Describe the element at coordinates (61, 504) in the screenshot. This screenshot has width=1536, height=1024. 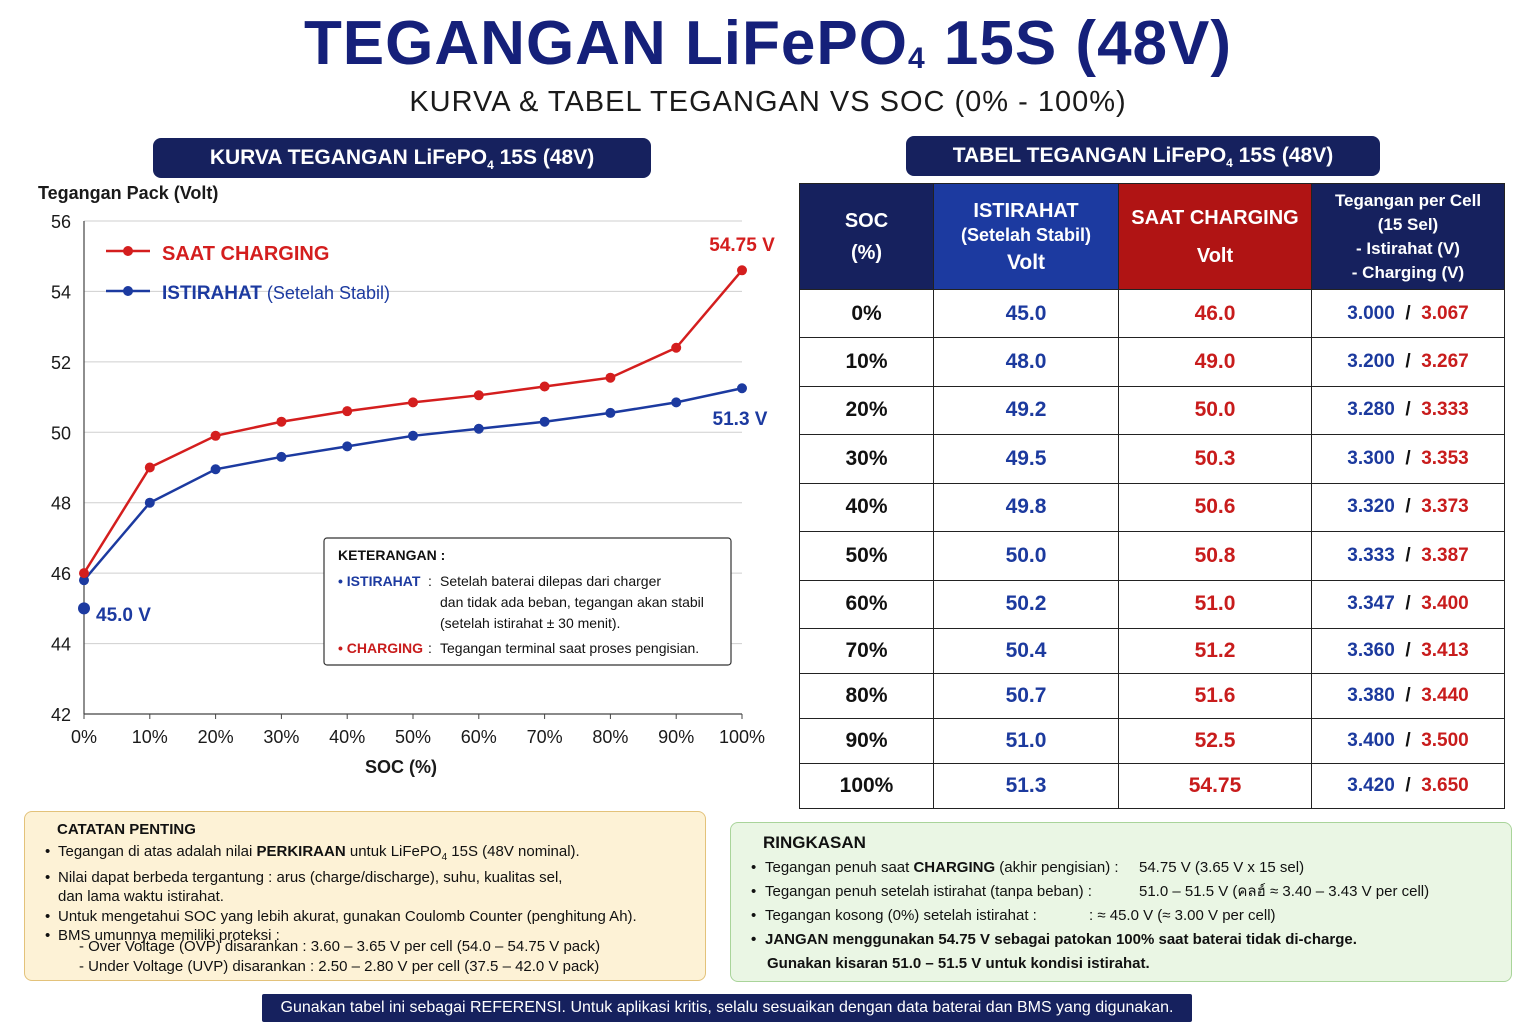
I see `y-tick-label: 48` at that location.